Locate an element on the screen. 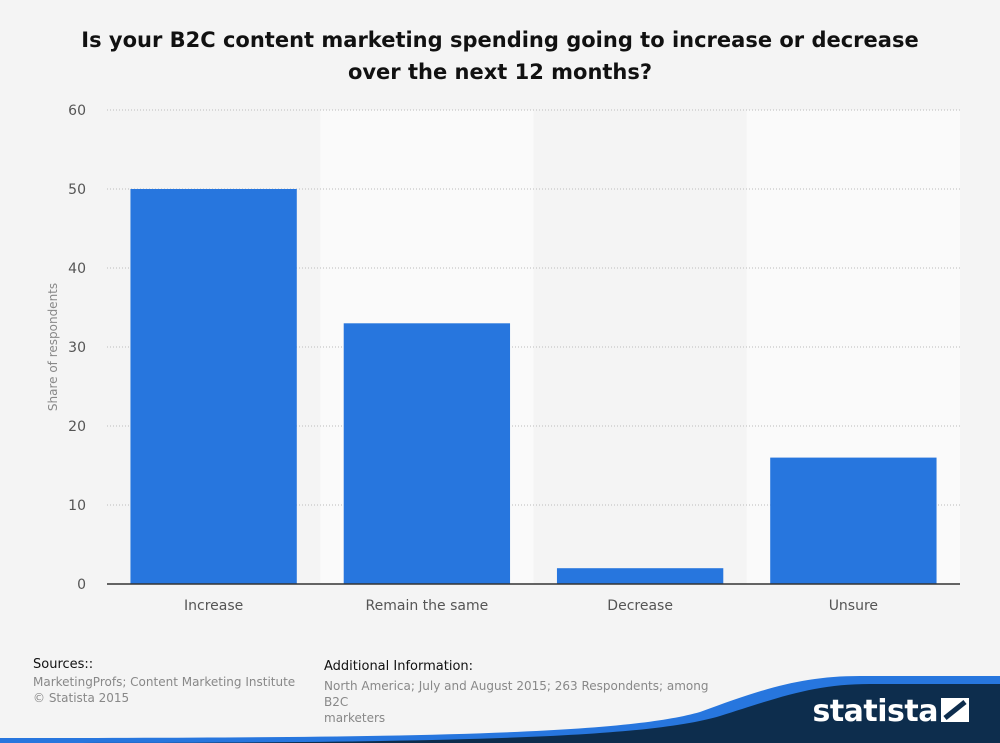 The image size is (1000, 743). x-tick-labels: Increase Remain the same Decrease Unsure is located at coordinates (531, 606).